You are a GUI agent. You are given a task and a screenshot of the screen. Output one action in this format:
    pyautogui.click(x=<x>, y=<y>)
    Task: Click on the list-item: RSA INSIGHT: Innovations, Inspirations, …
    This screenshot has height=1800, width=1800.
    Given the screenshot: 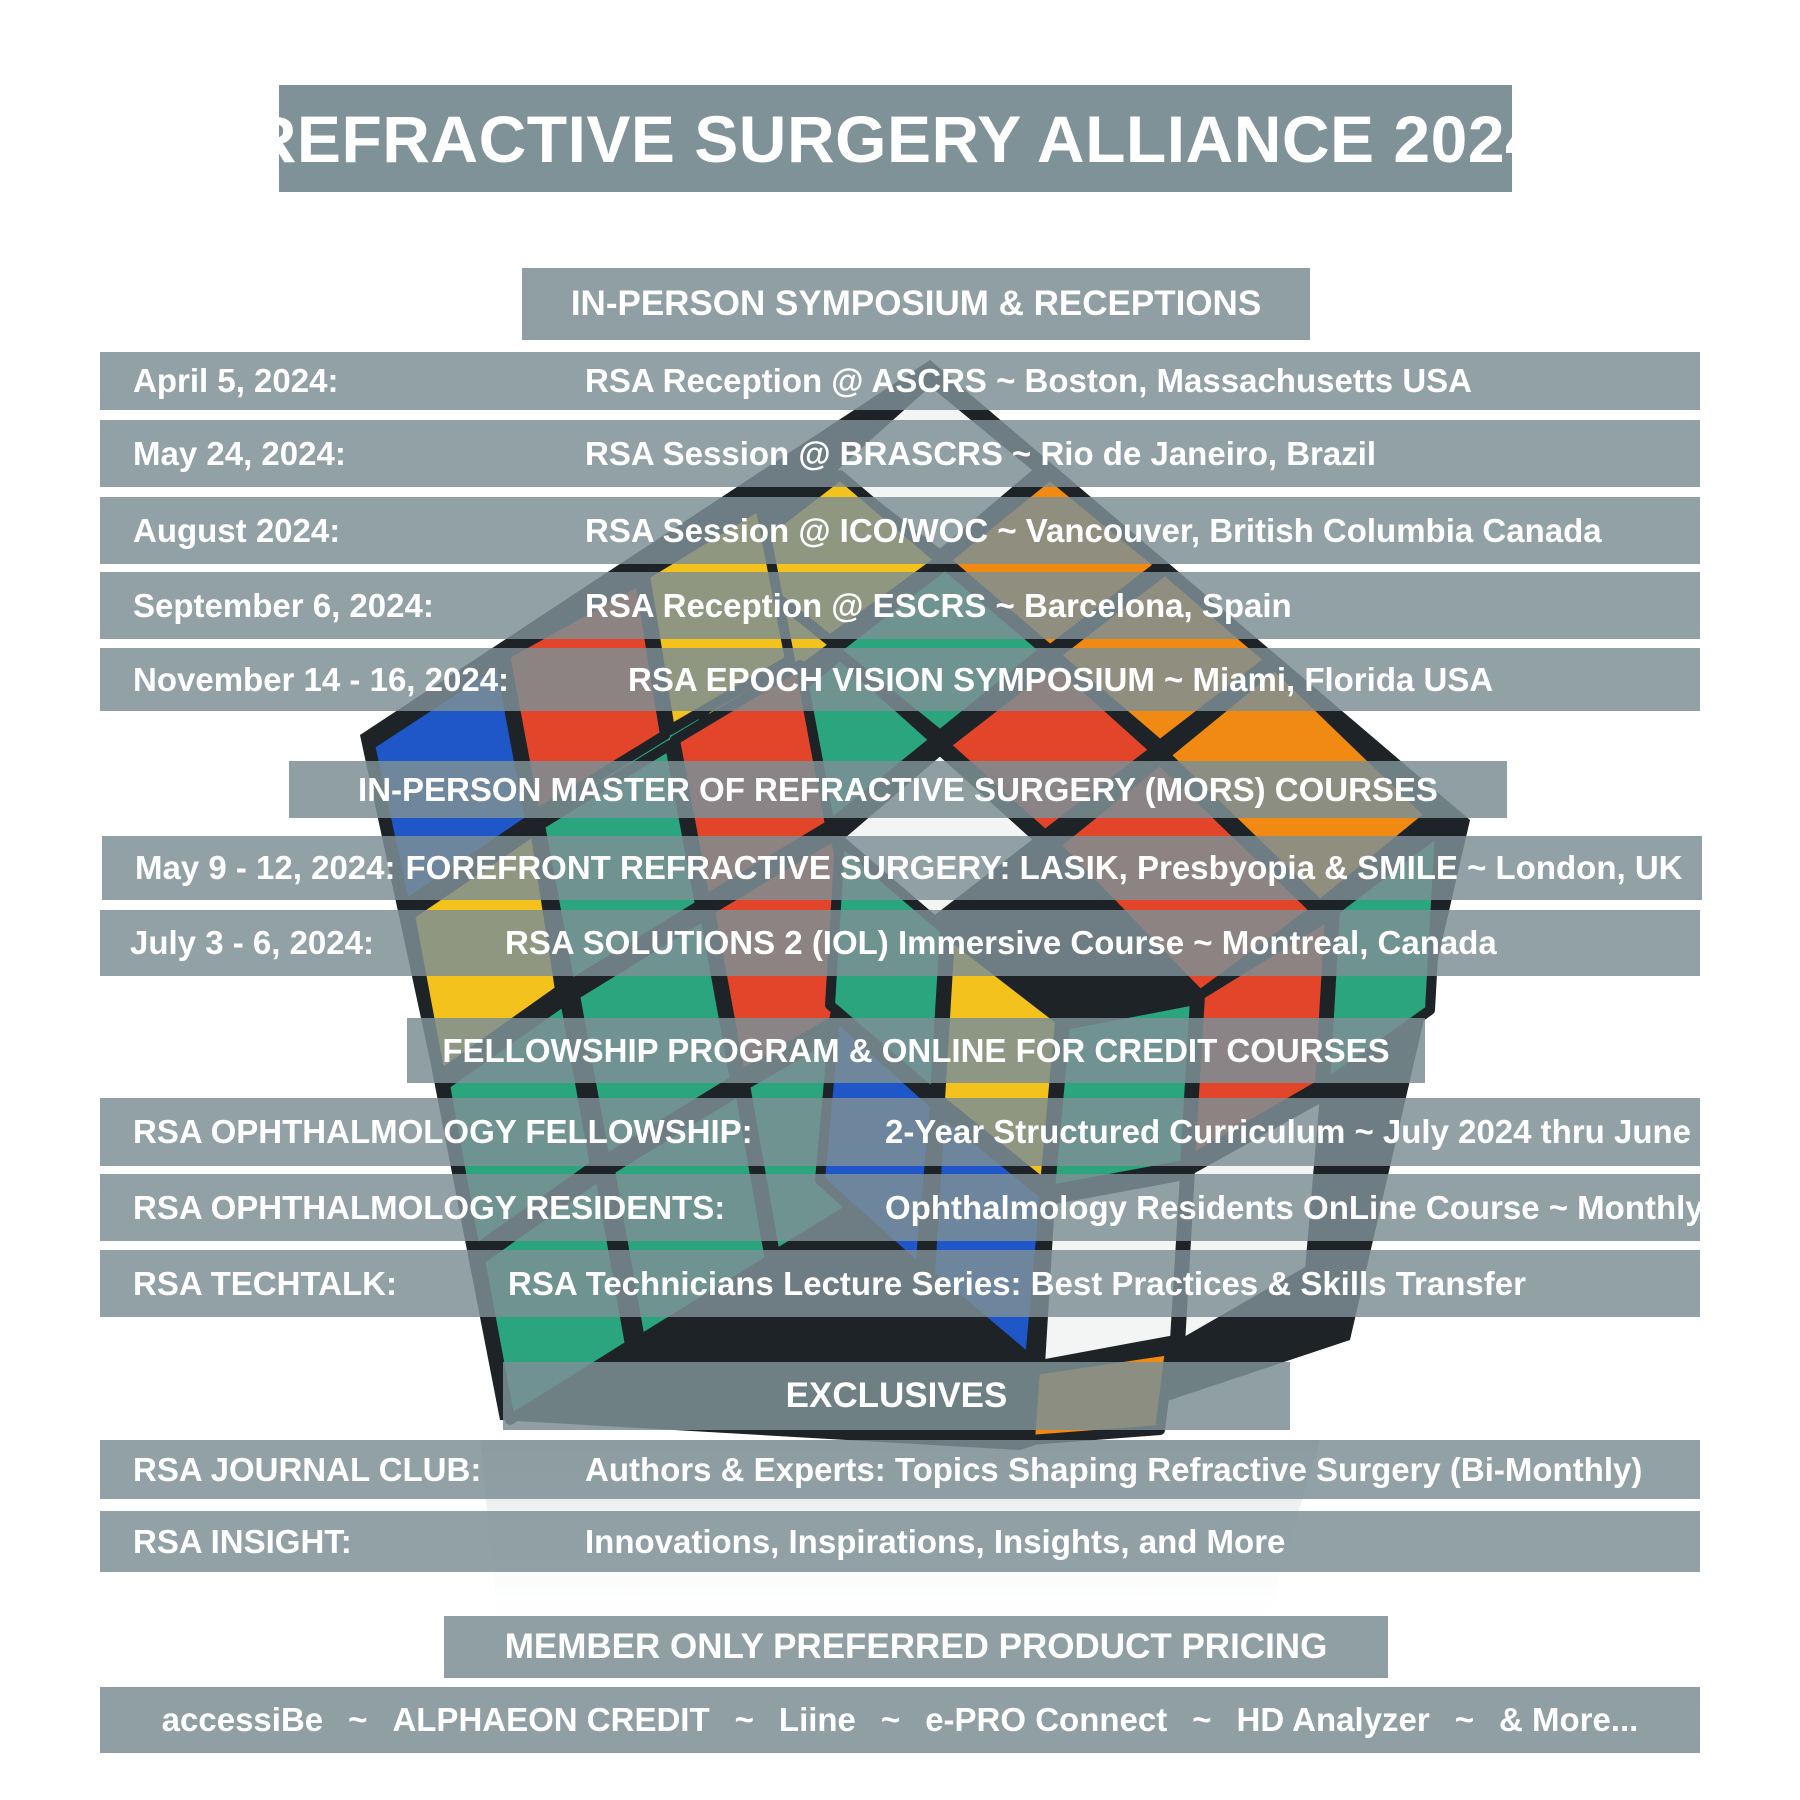 What is the action you would take?
    pyautogui.click(x=900, y=1541)
    